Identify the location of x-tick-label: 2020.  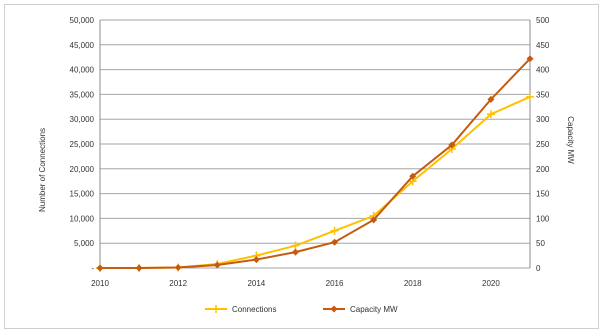
(491, 283).